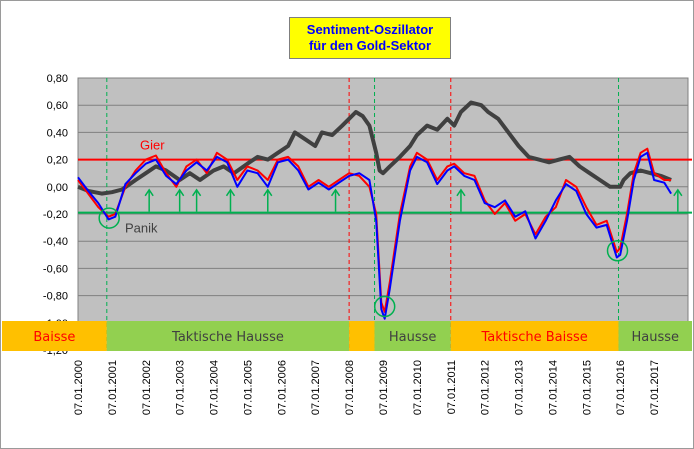 The height and width of the screenshot is (449, 694). Describe the element at coordinates (370, 29) in the screenshot. I see `chart-title-line-1: Sentiment-Oszillator` at that location.